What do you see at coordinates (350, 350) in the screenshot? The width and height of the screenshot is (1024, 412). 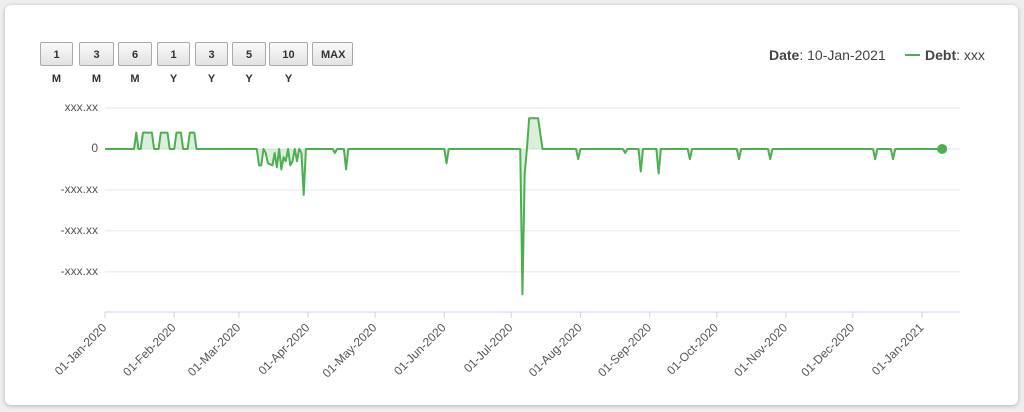 I see `x-tick-label: 01-May-2020` at bounding box center [350, 350].